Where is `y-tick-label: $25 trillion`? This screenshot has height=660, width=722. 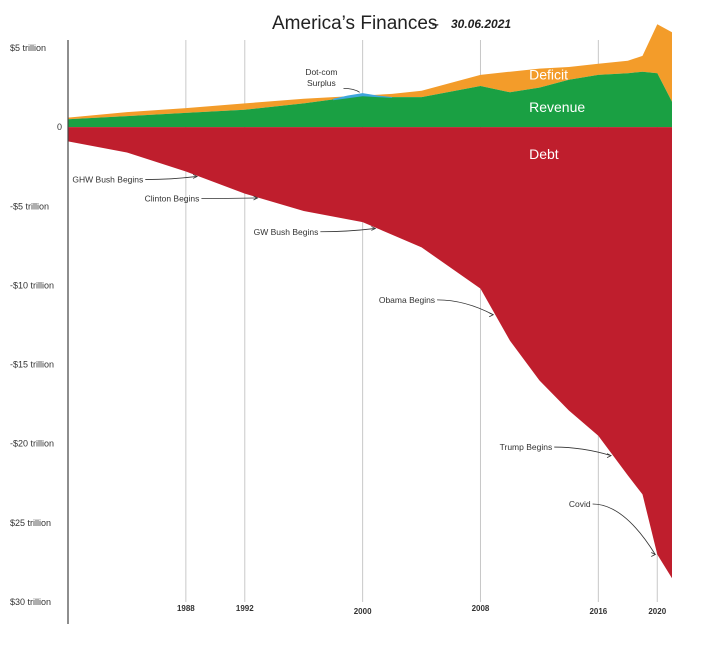 y-tick-label: $25 trillion is located at coordinates (30, 523).